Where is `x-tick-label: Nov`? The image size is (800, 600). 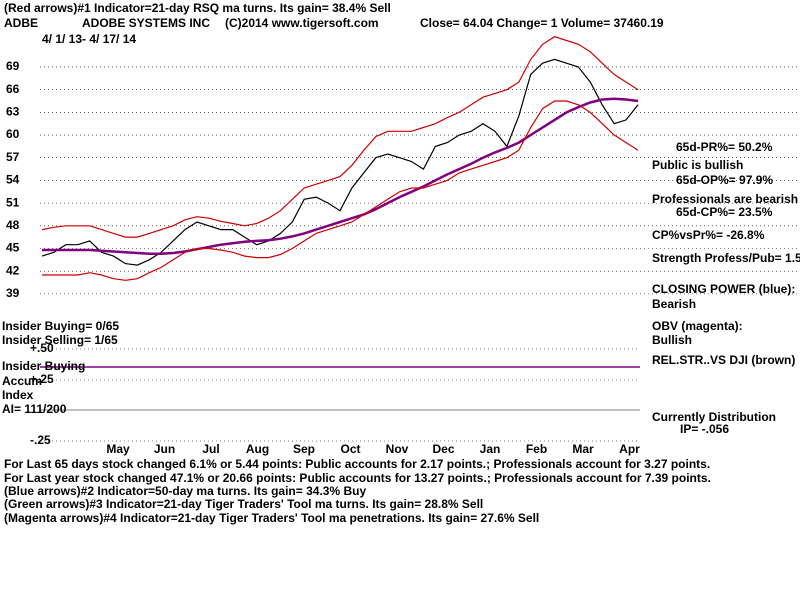 x-tick-label: Nov is located at coordinates (397, 449).